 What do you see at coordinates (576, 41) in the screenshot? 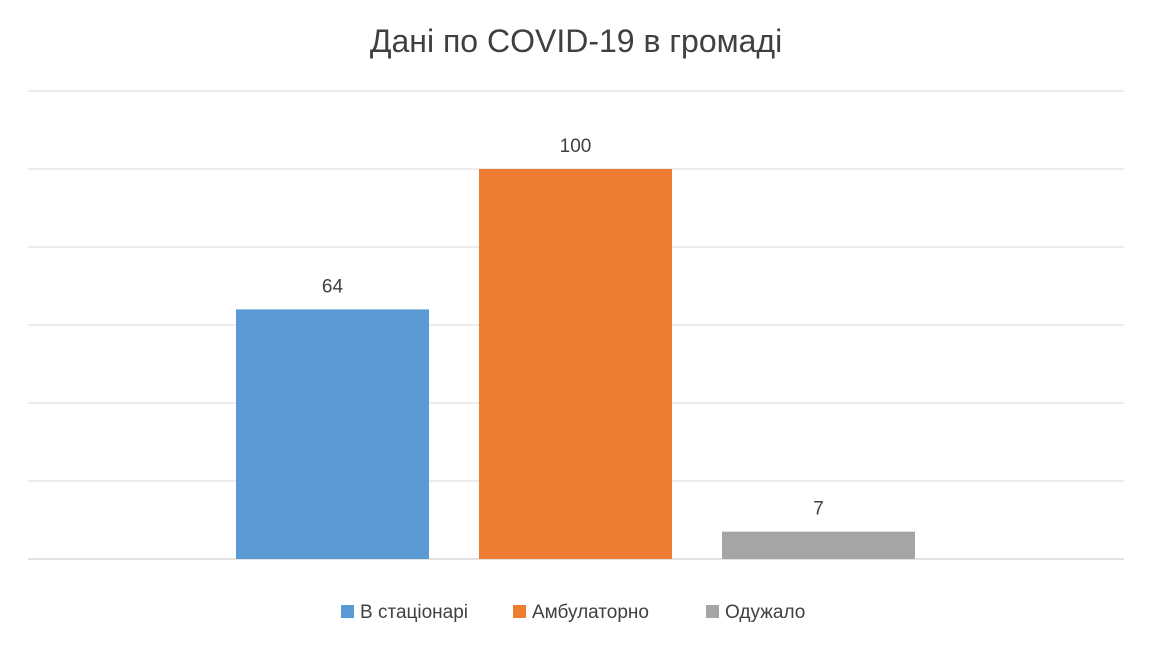
I see `chart-title: Дані по COVID-19 в громаді` at bounding box center [576, 41].